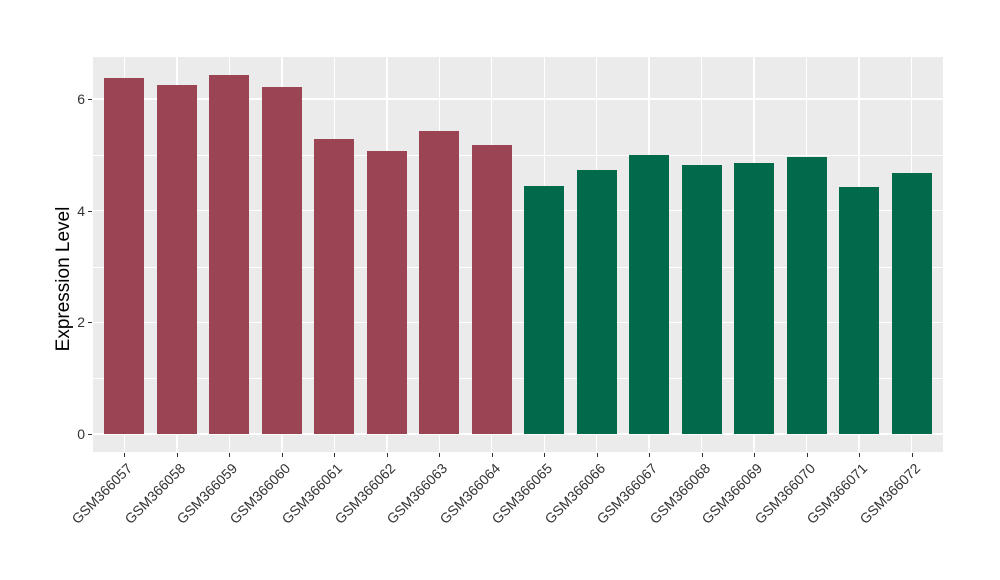 The width and height of the screenshot is (1000, 580). What do you see at coordinates (649, 294) in the screenshot?
I see `bar-GSM366067` at bounding box center [649, 294].